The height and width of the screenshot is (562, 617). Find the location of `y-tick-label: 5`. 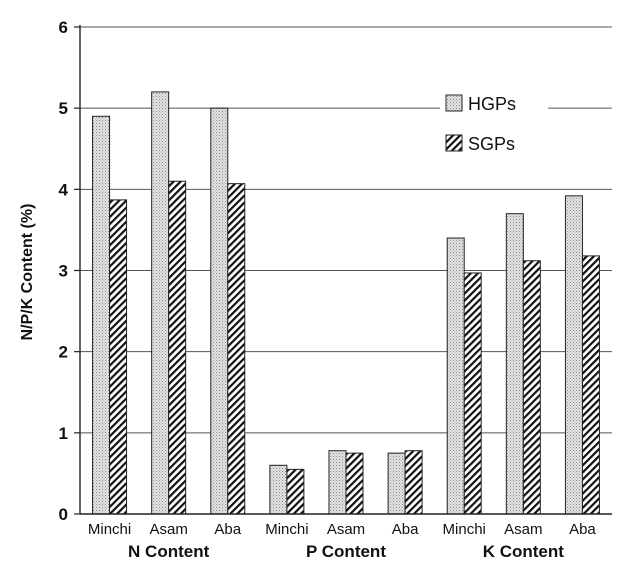

y-tick-label: 5 is located at coordinates (63, 108).